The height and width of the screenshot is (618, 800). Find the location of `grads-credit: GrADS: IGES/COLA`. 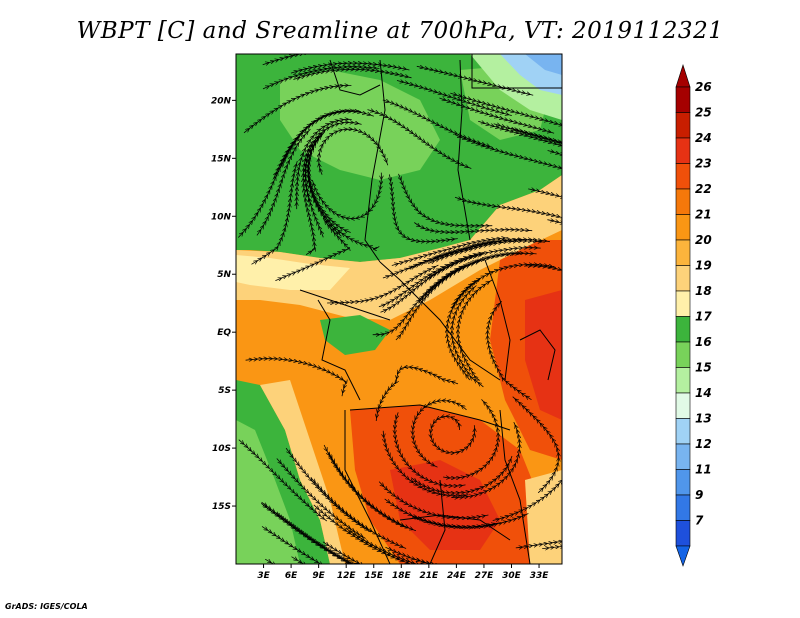

grads-credit: GrADS: IGES/COLA is located at coordinates (46, 606).